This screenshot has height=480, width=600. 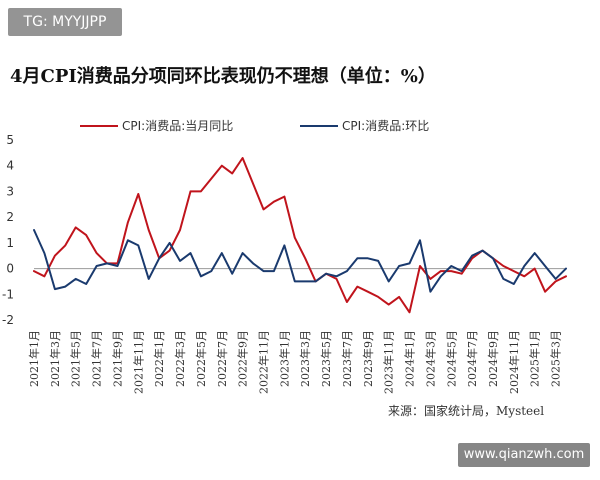 I want to click on watermark-top: TG: MYYJJPP, so click(x=65, y=22).